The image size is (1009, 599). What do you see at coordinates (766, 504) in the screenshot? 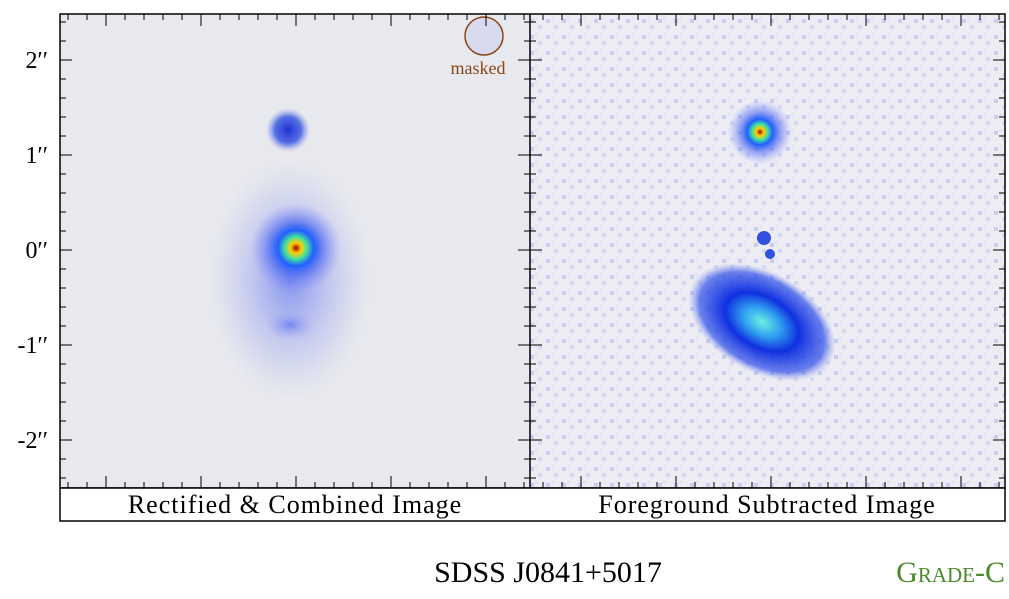
I see `panel-caption: Foreground Subtracted Image` at bounding box center [766, 504].